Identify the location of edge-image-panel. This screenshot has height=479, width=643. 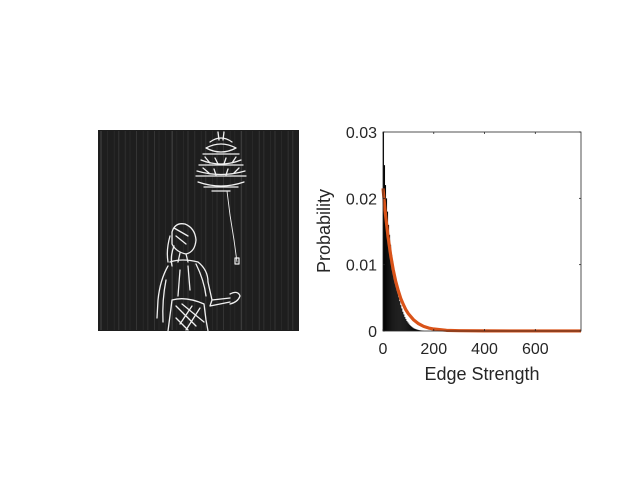
(198, 231).